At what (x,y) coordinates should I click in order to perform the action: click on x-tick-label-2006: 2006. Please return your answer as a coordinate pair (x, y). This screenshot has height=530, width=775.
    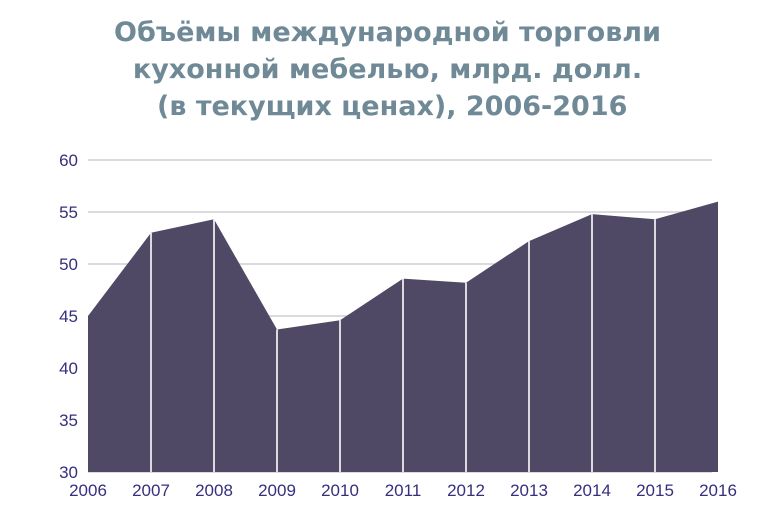
    Looking at the image, I should click on (88, 490).